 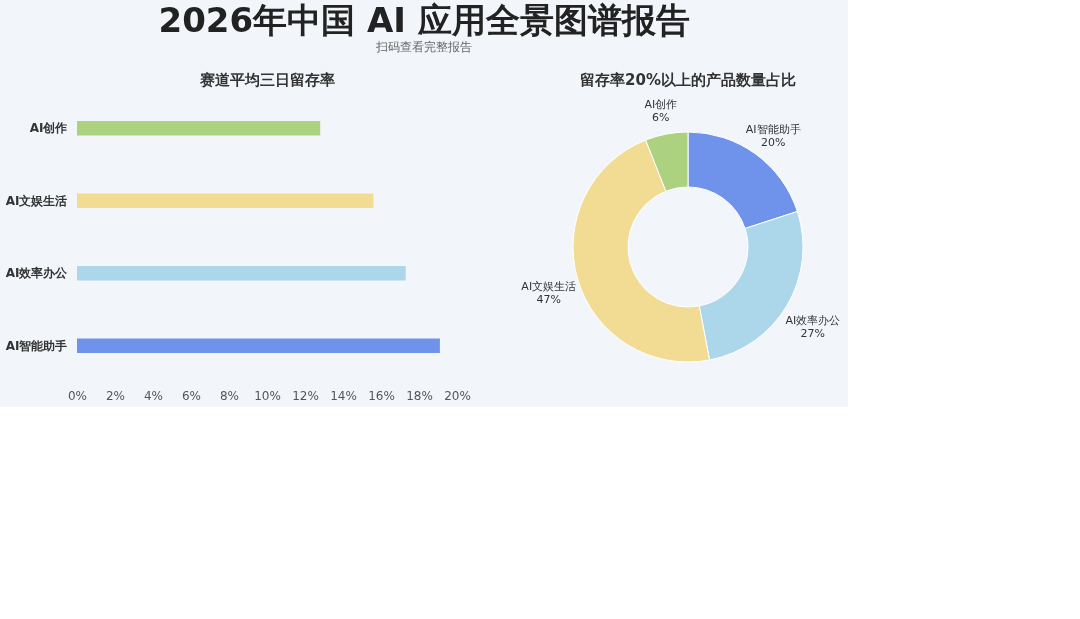 What do you see at coordinates (419, 395) in the screenshot?
I see `x-tick-label: 18%` at bounding box center [419, 395].